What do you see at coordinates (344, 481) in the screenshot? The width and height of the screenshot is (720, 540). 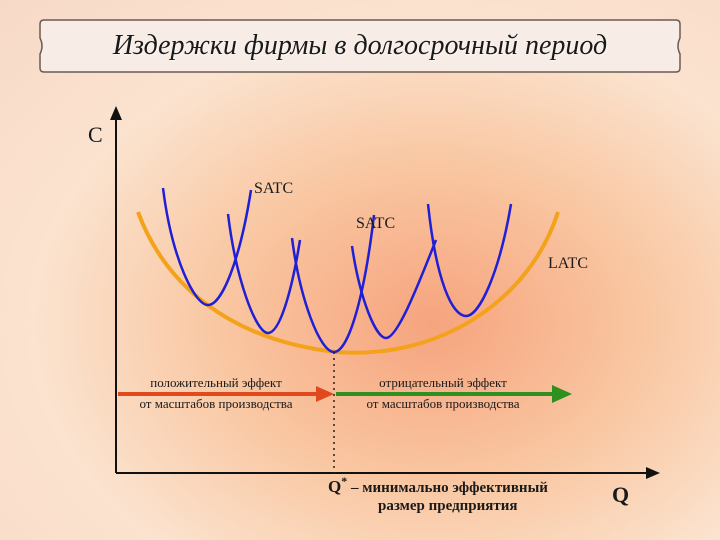 I see `q-star-superscript: *` at bounding box center [344, 481].